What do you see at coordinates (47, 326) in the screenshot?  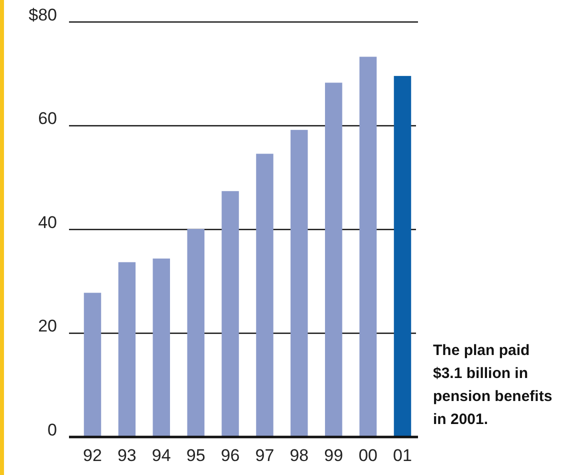 I see `y-tick-label: 20` at bounding box center [47, 326].